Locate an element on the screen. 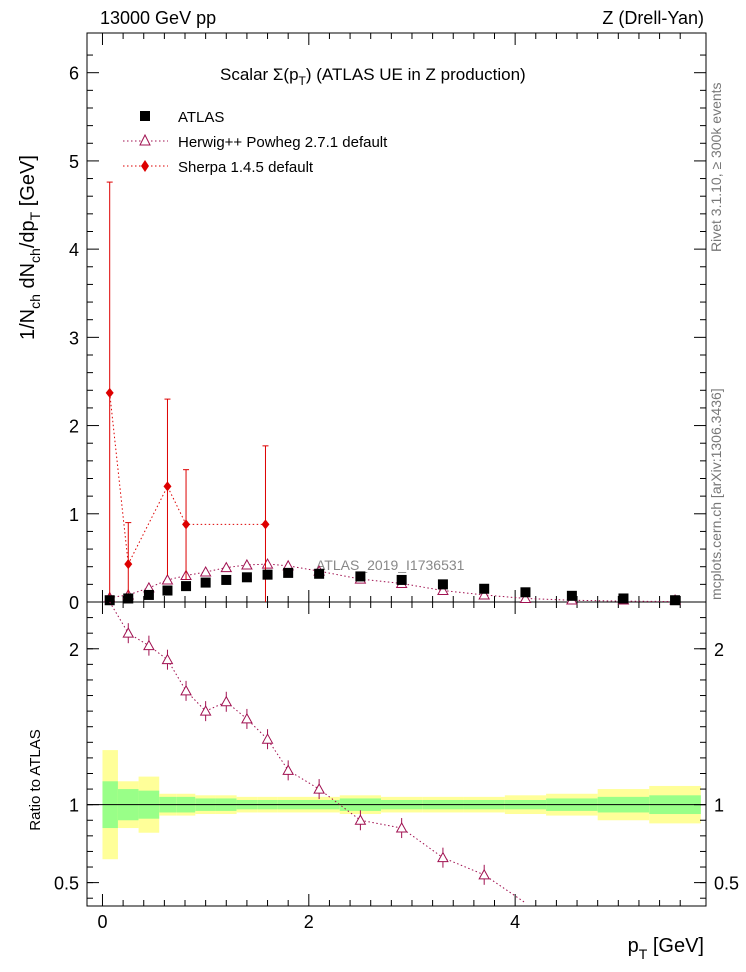 This screenshot has height=972, width=746. legend-herwig-label: Herwig++ Powheg 2.7.1 default is located at coordinates (283, 142).